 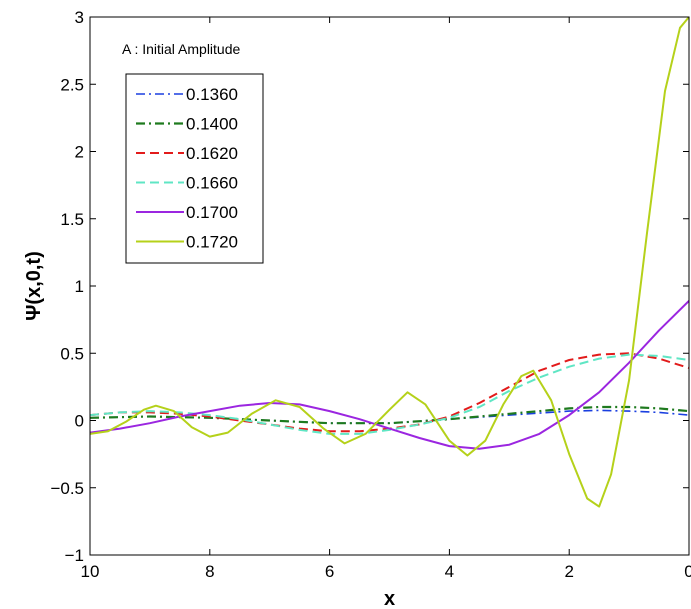 I want to click on y-tick-label: 1, so click(x=79, y=286).